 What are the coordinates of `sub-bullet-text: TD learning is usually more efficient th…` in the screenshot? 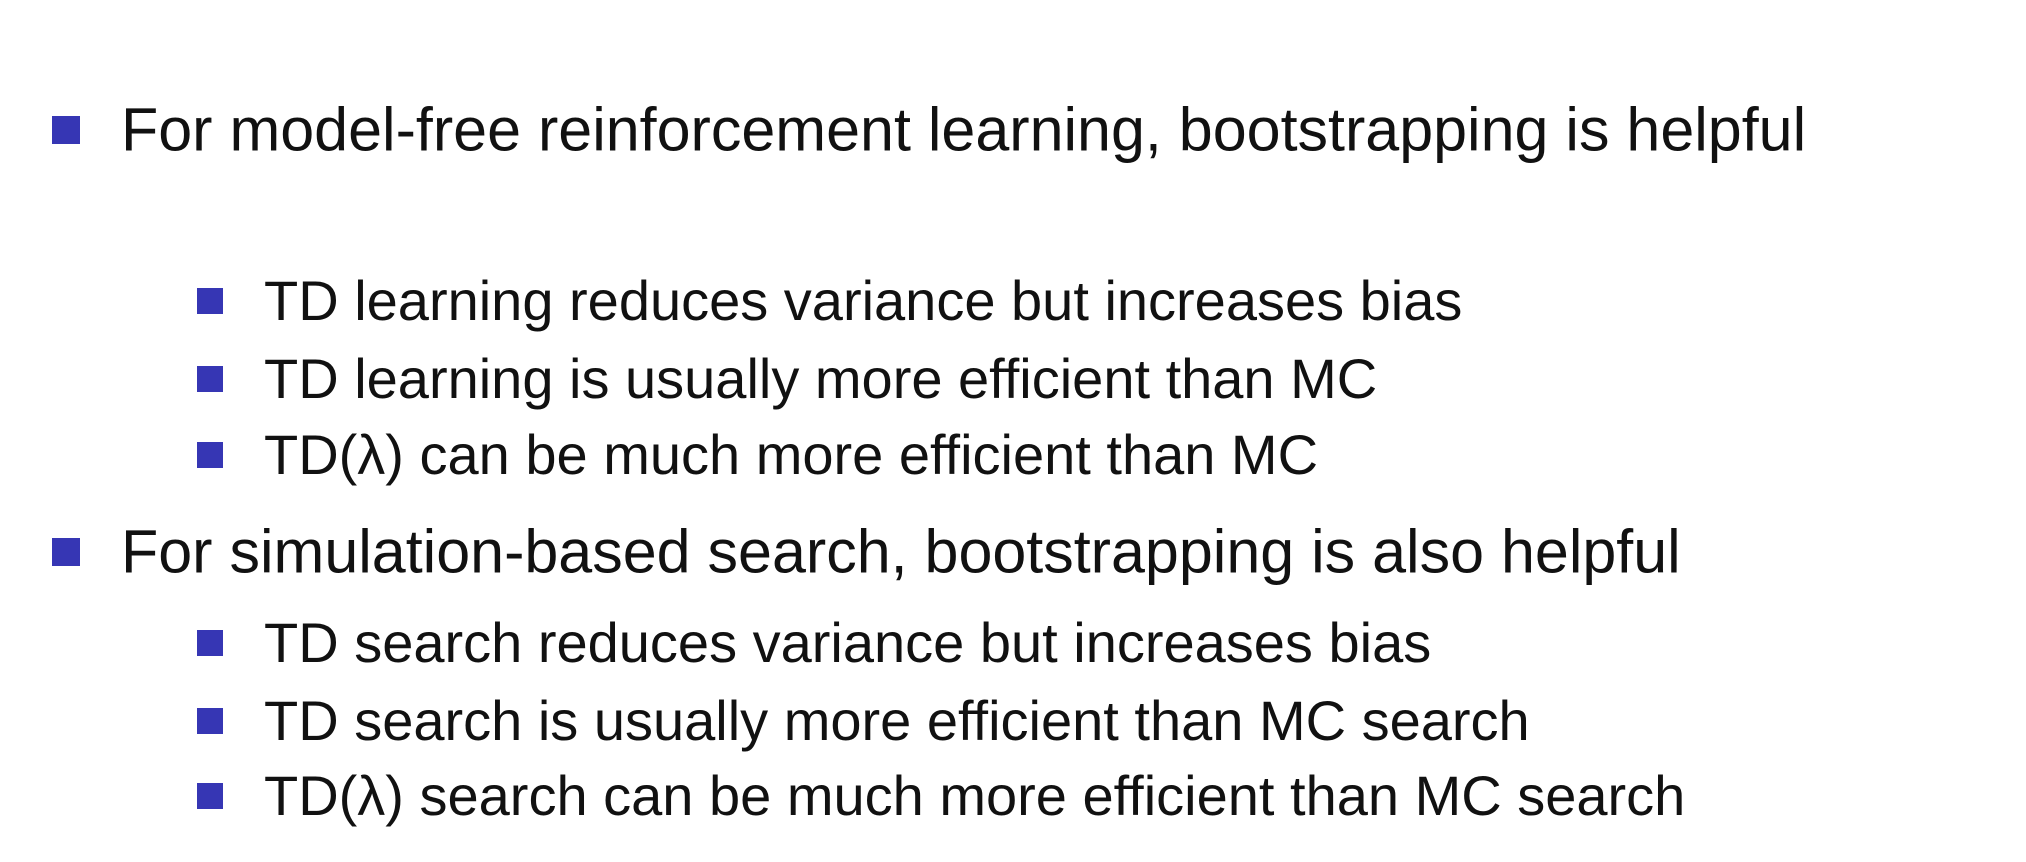 It's located at (821, 378).